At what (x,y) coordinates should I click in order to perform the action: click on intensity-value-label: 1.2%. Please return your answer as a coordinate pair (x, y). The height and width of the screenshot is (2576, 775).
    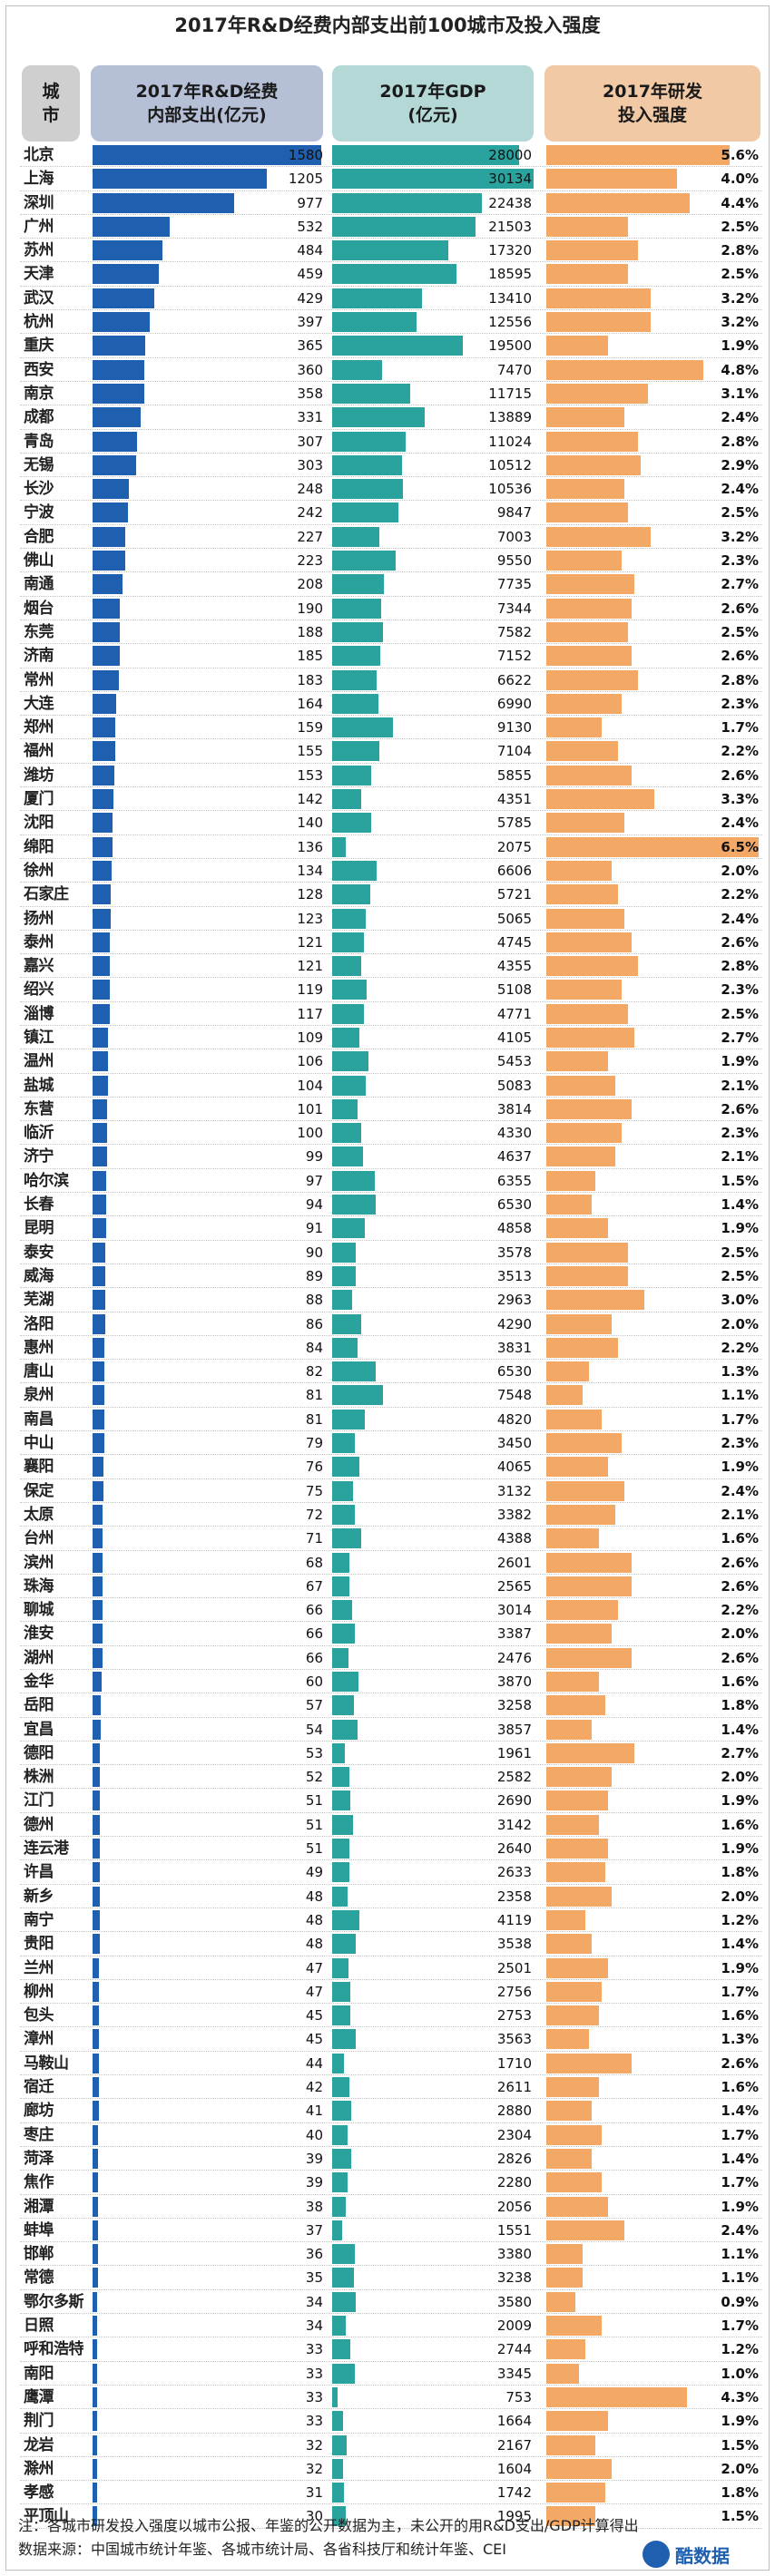
    Looking at the image, I should click on (740, 2349).